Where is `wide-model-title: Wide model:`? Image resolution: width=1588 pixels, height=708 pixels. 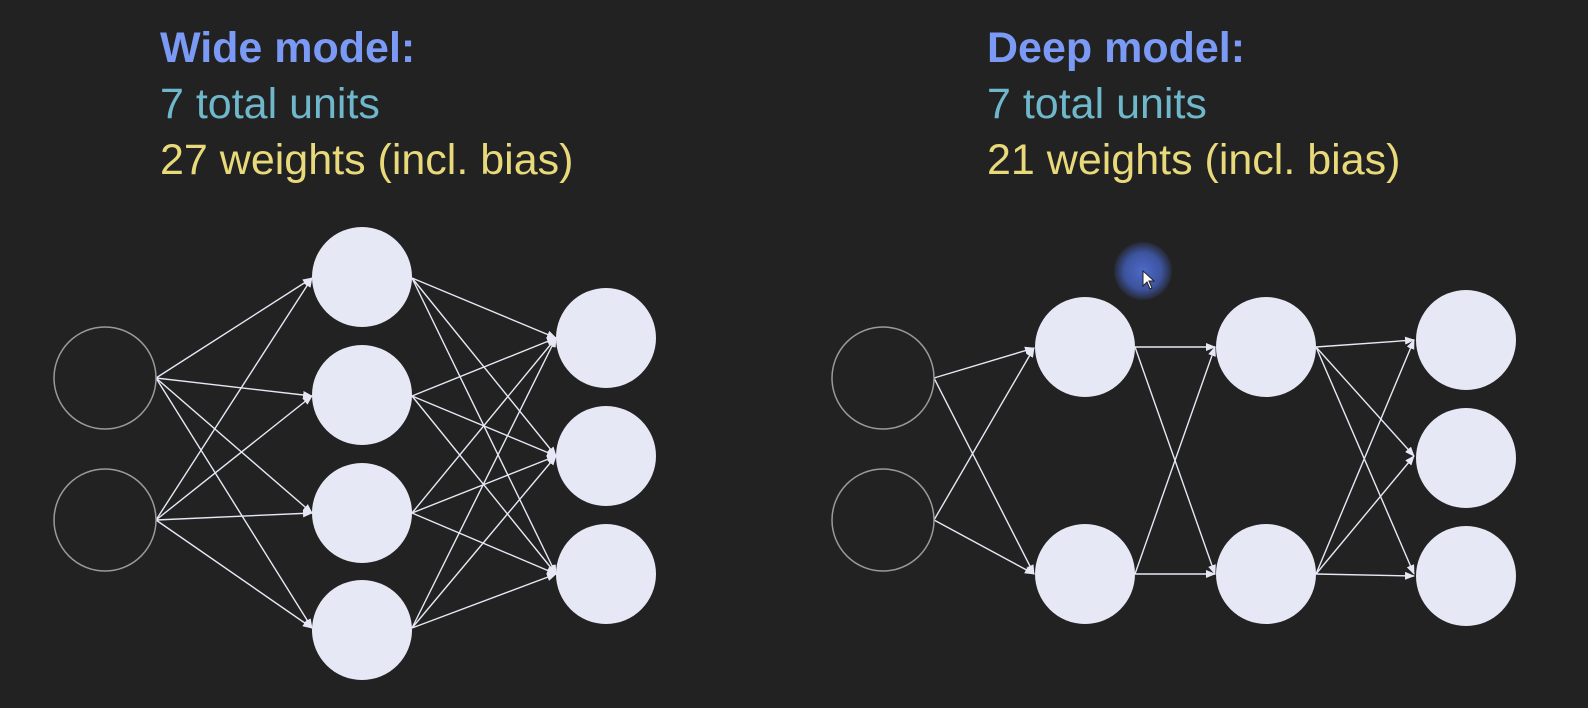
wide-model-title: Wide model: is located at coordinates (288, 48).